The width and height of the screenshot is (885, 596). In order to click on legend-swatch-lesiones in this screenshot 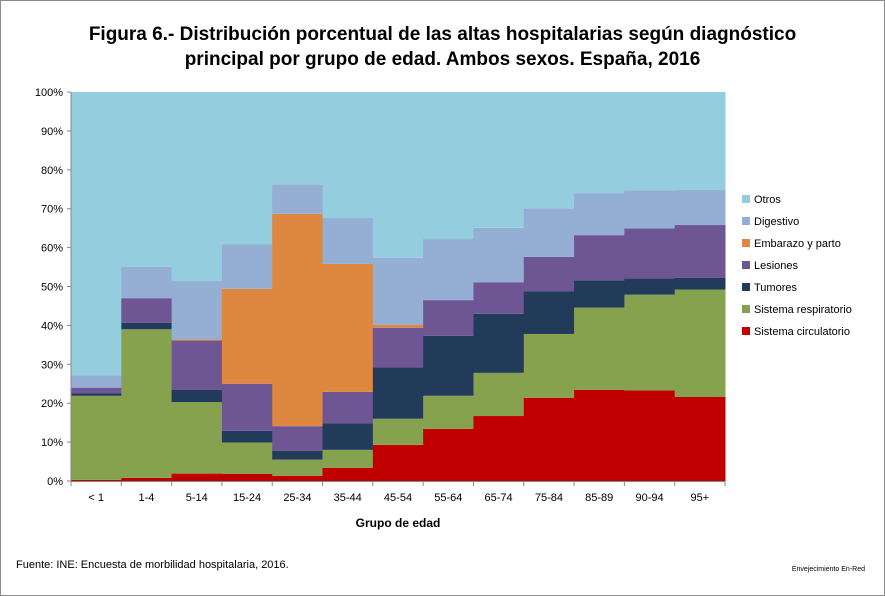, I will do `click(746, 265)`.